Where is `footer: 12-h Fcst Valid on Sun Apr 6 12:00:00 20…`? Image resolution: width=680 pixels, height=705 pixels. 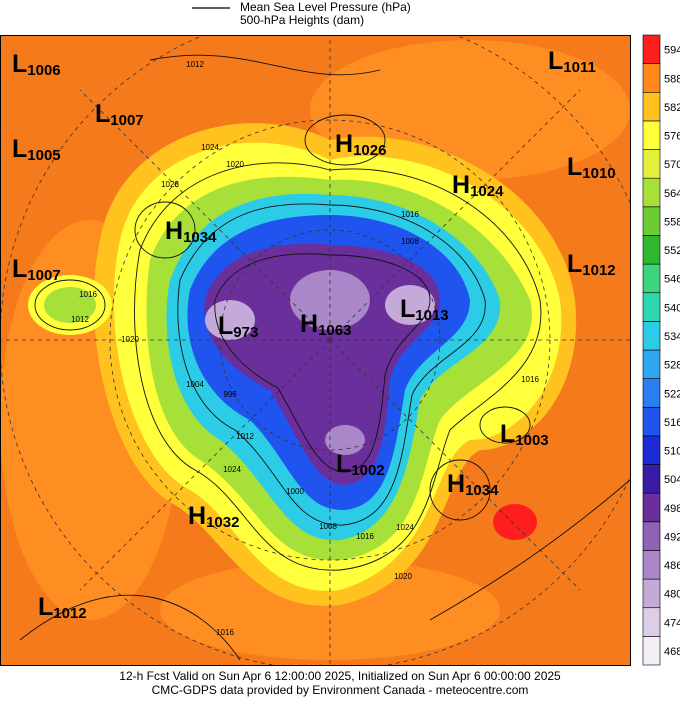
footer: 12-h Fcst Valid on Sun Apr 6 12:00:00 20… is located at coordinates (340, 683).